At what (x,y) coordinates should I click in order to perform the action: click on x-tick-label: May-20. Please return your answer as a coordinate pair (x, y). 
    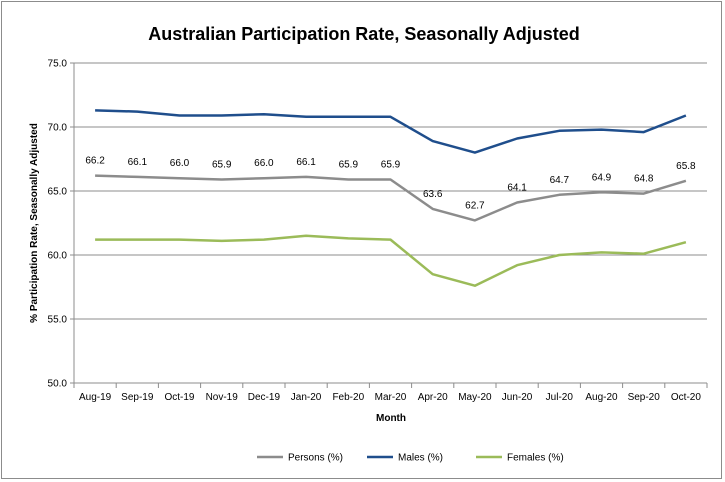
    Looking at the image, I should click on (475, 397).